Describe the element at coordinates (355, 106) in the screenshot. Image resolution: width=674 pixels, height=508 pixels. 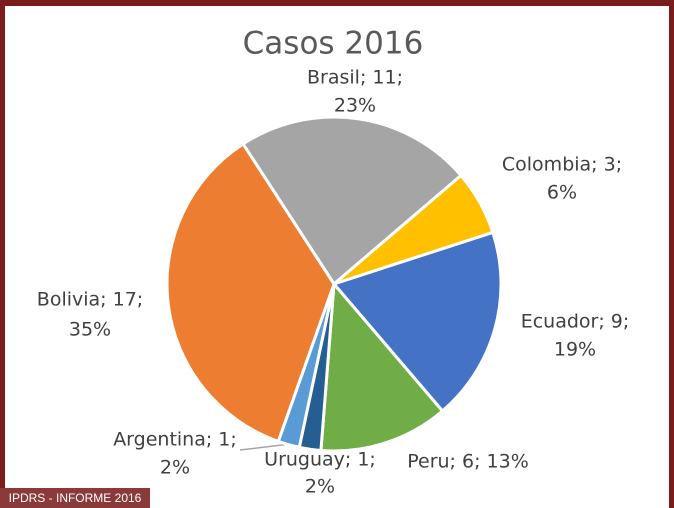
I see `data-label: 23%` at that location.